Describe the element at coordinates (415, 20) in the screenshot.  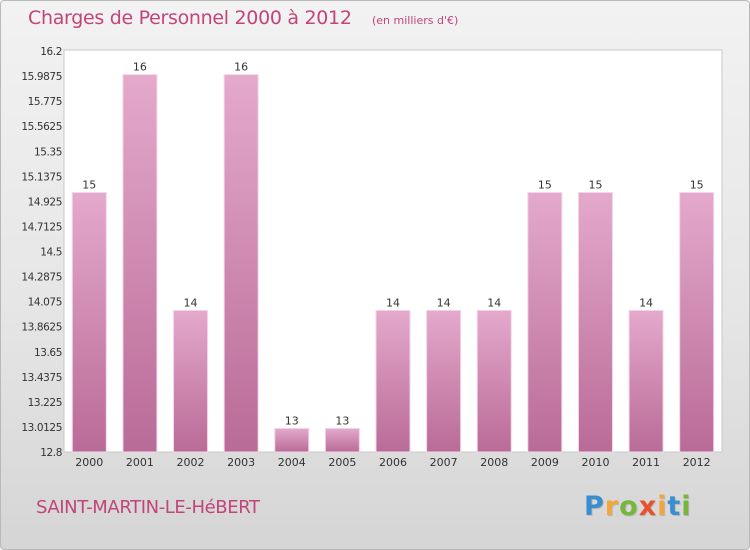
I see `chart-subtitle: (en milliers d'€)` at that location.